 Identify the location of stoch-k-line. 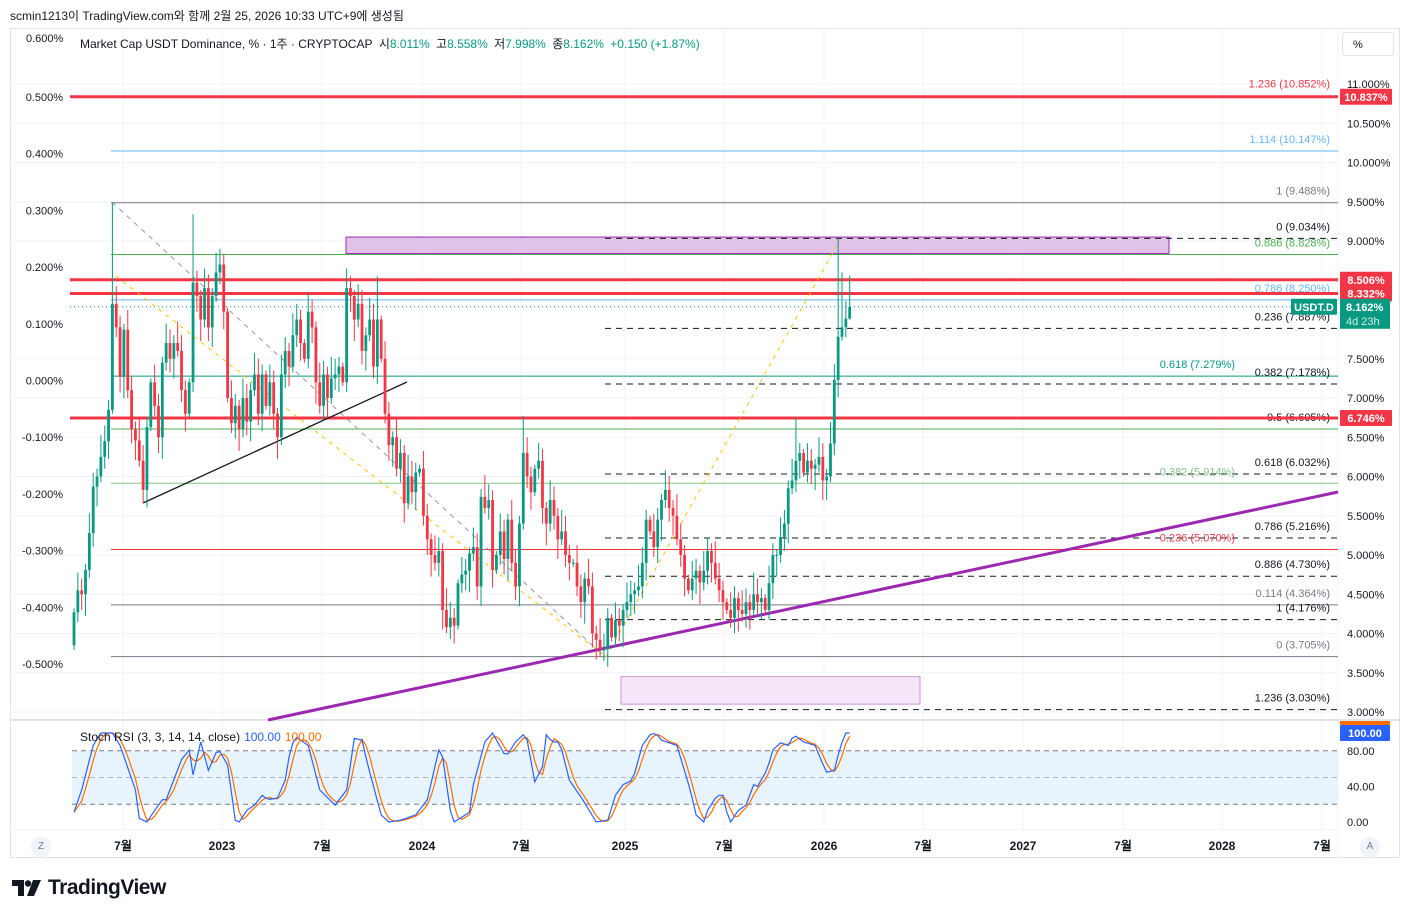
(461, 777).